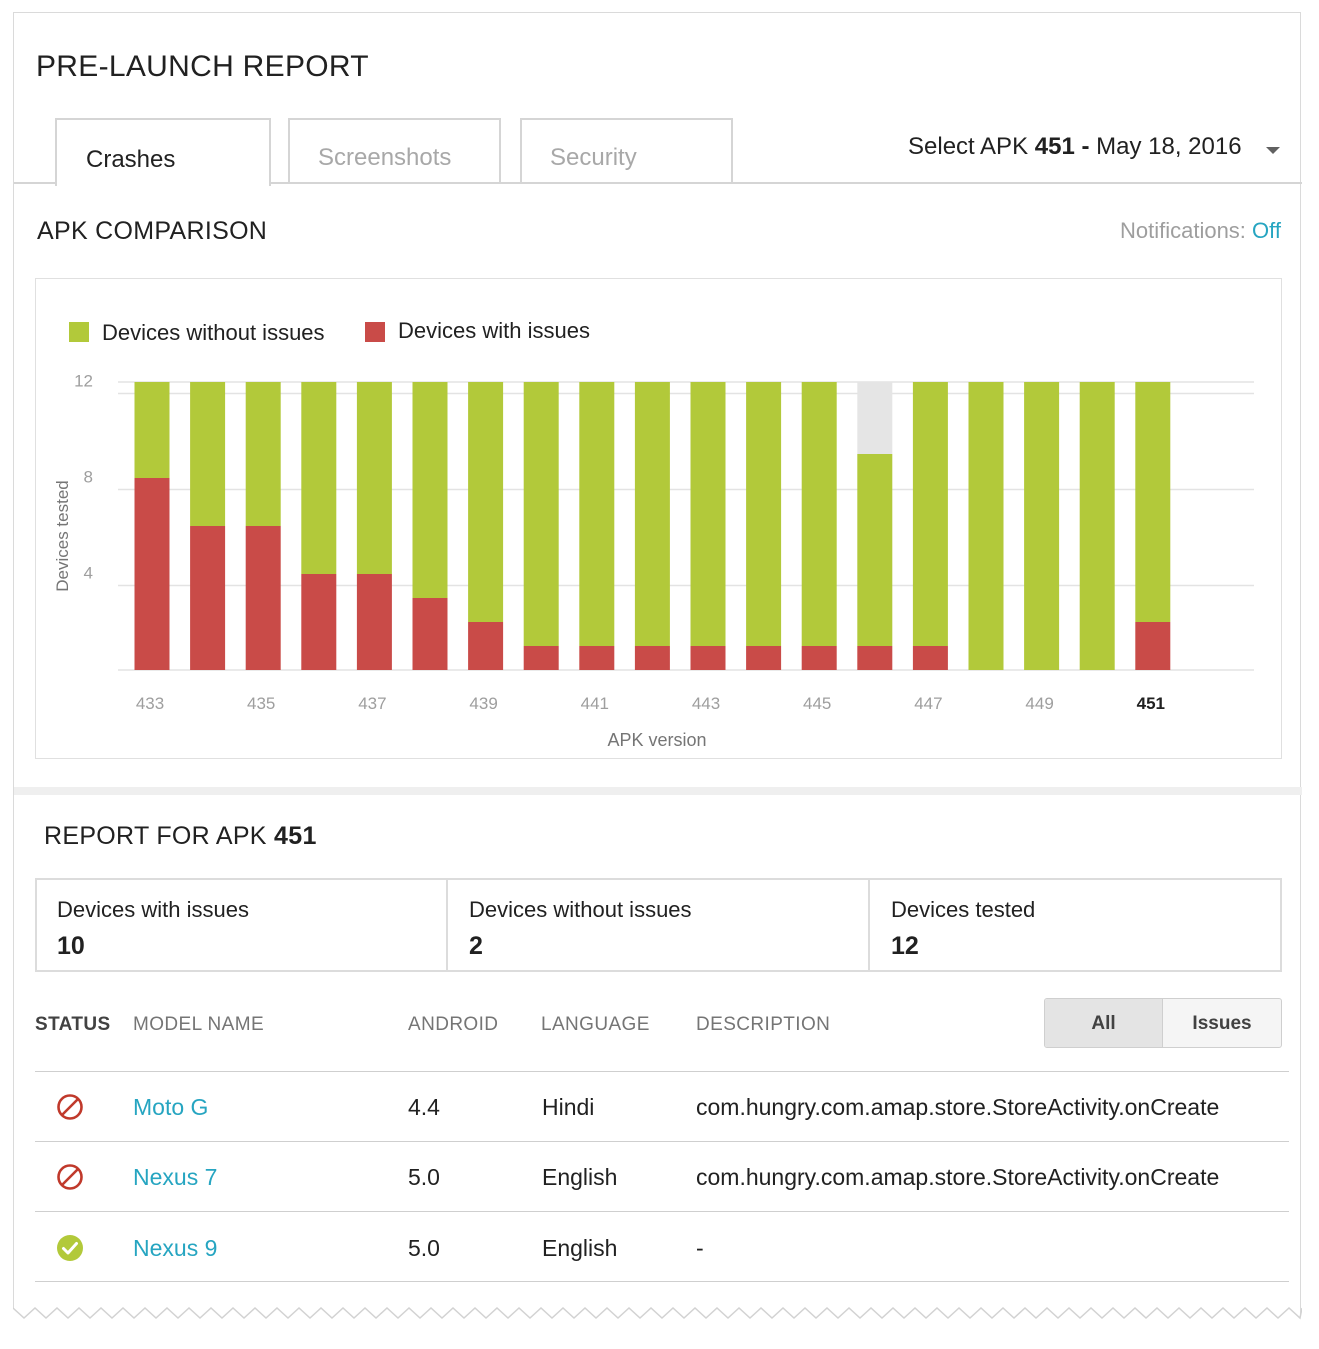 This screenshot has width=1319, height=1349. I want to click on apk-comparison-title: APK COMPARISON, so click(152, 231).